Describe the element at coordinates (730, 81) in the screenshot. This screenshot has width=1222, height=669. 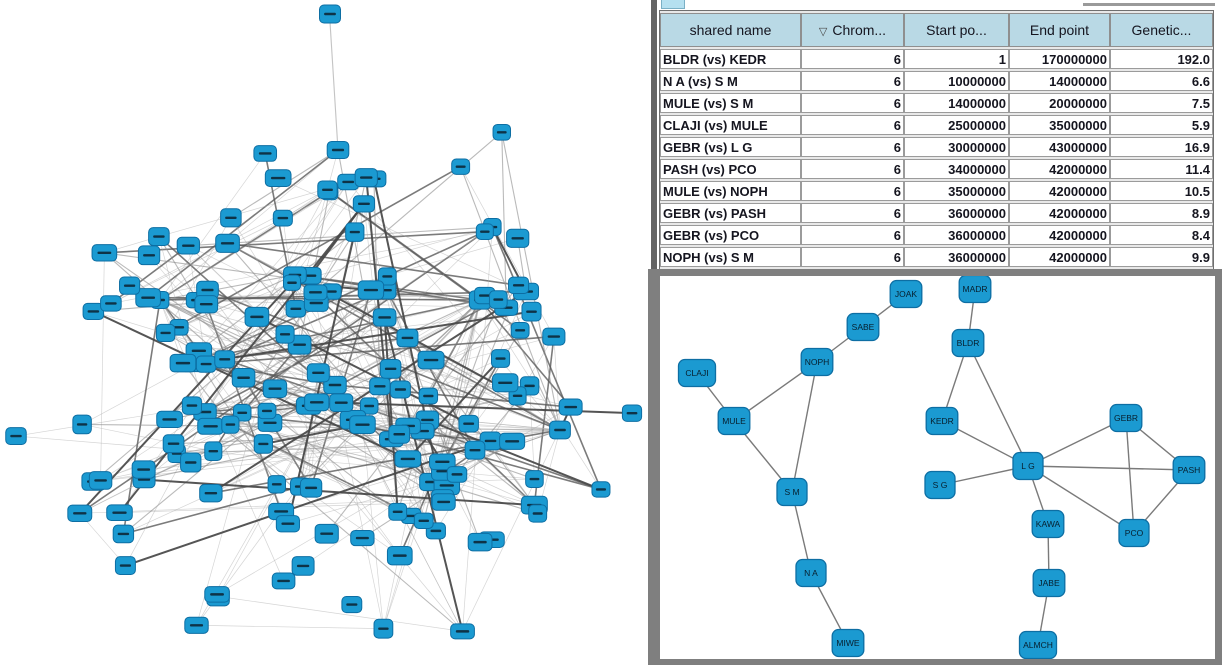
I see `cell-shared-name: N A (vs) S M` at that location.